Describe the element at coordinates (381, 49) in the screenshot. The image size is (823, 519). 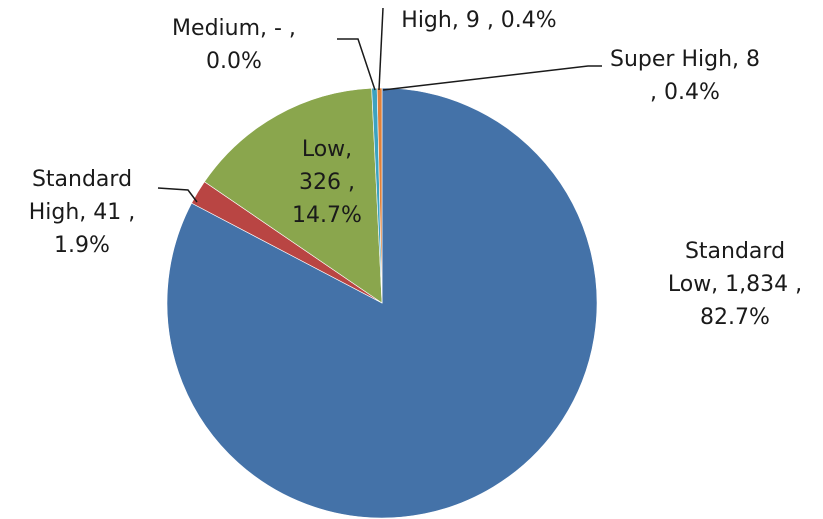
I see `leader-line-high` at that location.